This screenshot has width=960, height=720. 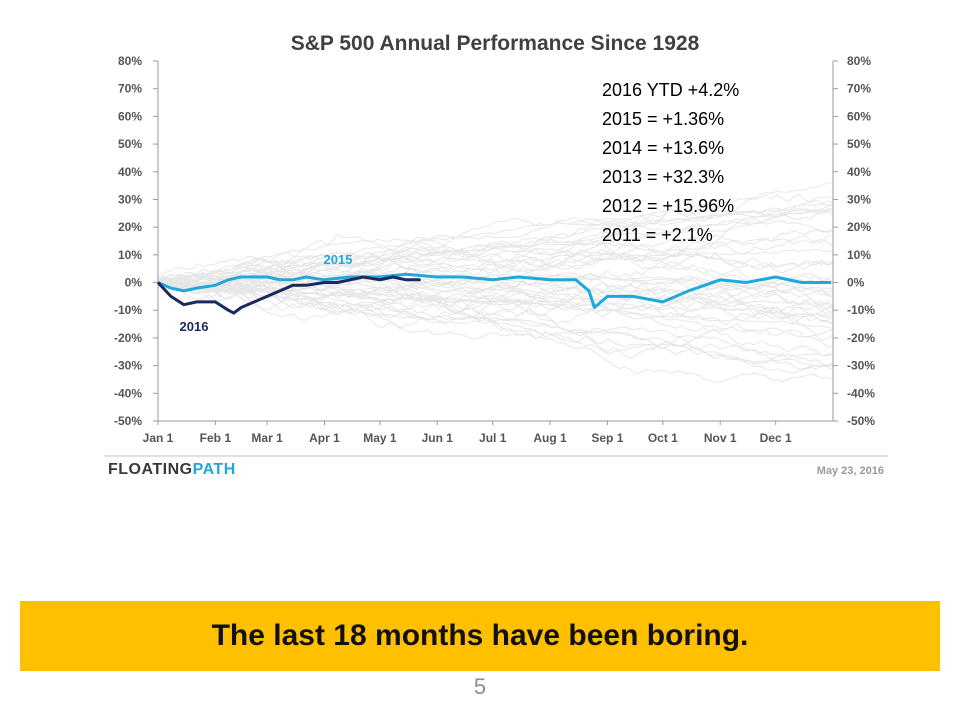 What do you see at coordinates (850, 471) in the screenshot?
I see `date-stamp: May 23, 2016` at bounding box center [850, 471].